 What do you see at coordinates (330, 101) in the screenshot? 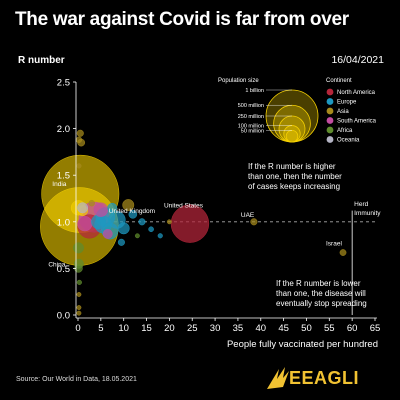
I see `legend-swatch-europe` at bounding box center [330, 101].